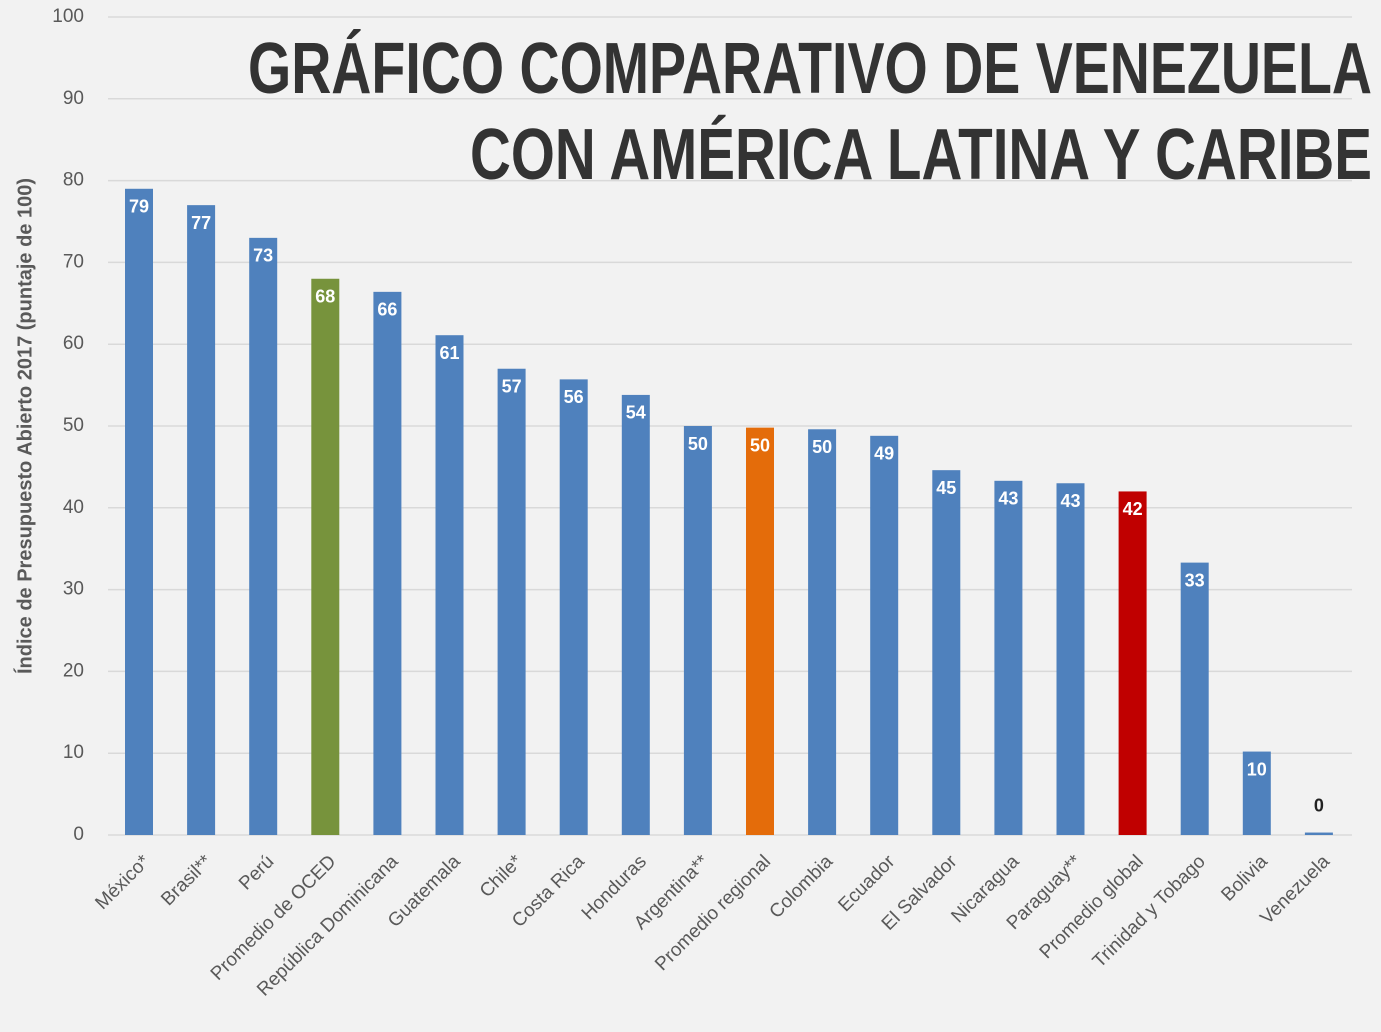 The height and width of the screenshot is (1032, 1381). What do you see at coordinates (73, 507) in the screenshot?
I see `y-tick-label: 40` at bounding box center [73, 507].